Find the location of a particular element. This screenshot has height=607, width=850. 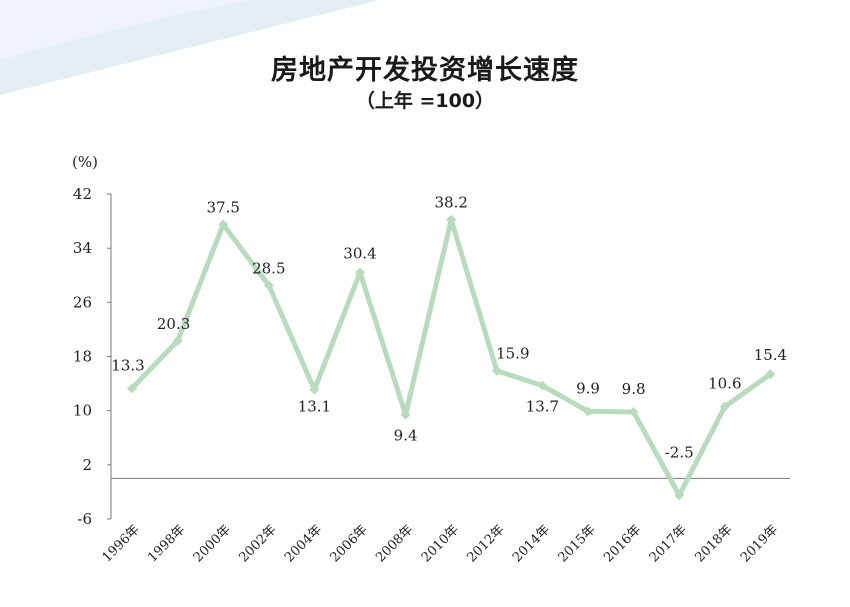

data-label: 38.2 is located at coordinates (450, 203).